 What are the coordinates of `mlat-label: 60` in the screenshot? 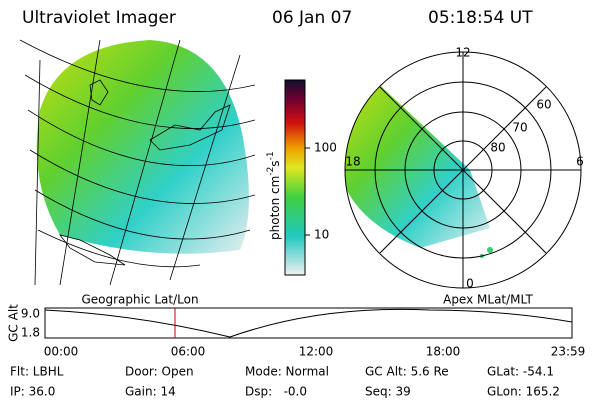 It's located at (543, 105).